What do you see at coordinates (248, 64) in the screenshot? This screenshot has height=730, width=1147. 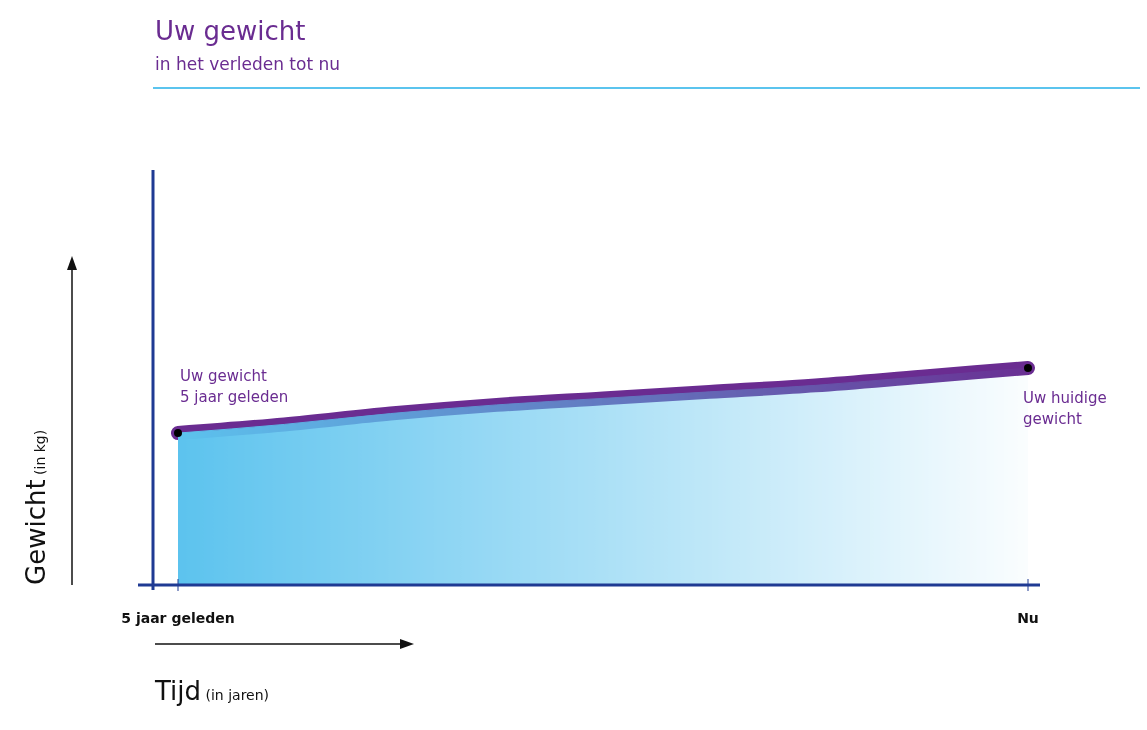 I see `chart-subtitle: in het verleden tot nu` at bounding box center [248, 64].